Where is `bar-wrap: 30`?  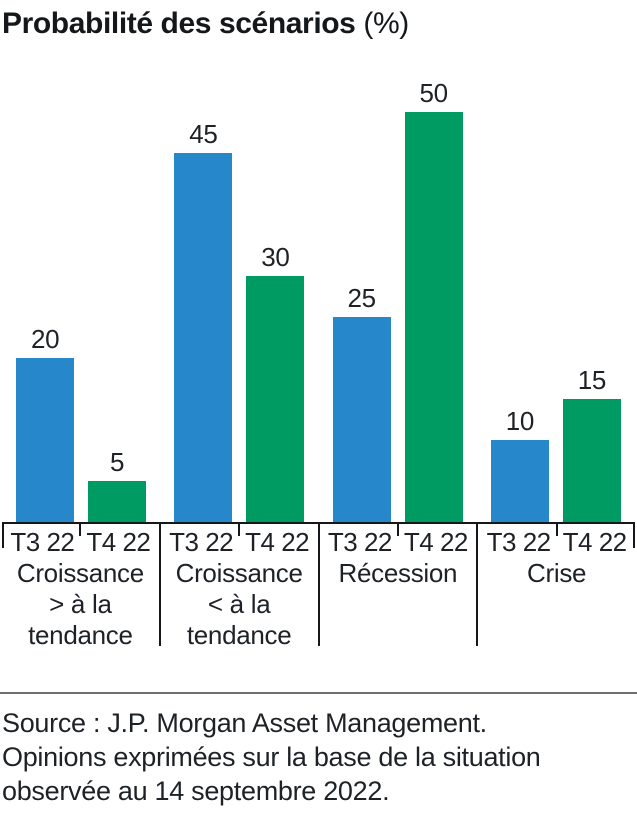 bar-wrap: 30 is located at coordinates (275, 382).